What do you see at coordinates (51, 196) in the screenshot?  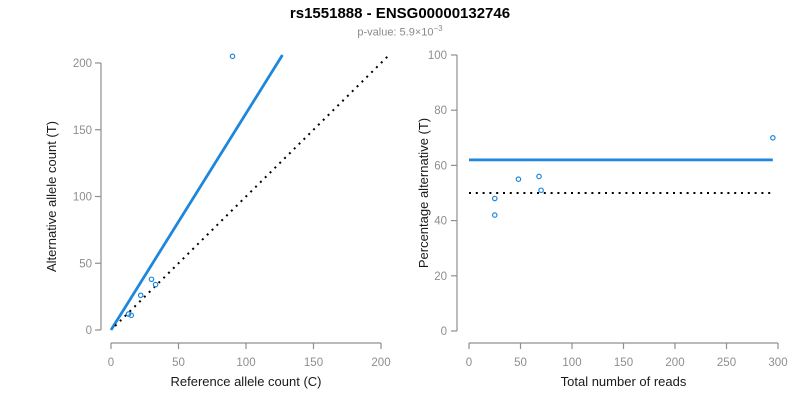 I see `y-axis-title: Alternative allele count (T)` at bounding box center [51, 196].